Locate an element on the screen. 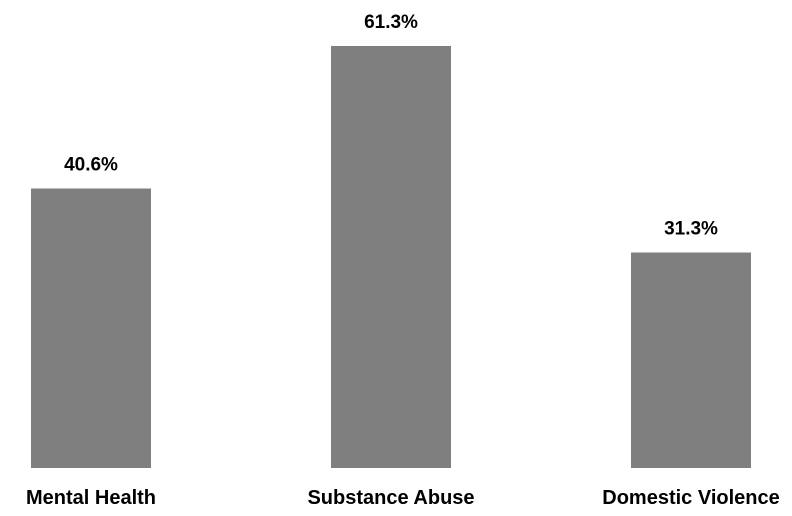 Image resolution: width=792 pixels, height=516 pixels. value-label-mental-health: 40.6% is located at coordinates (91, 164).